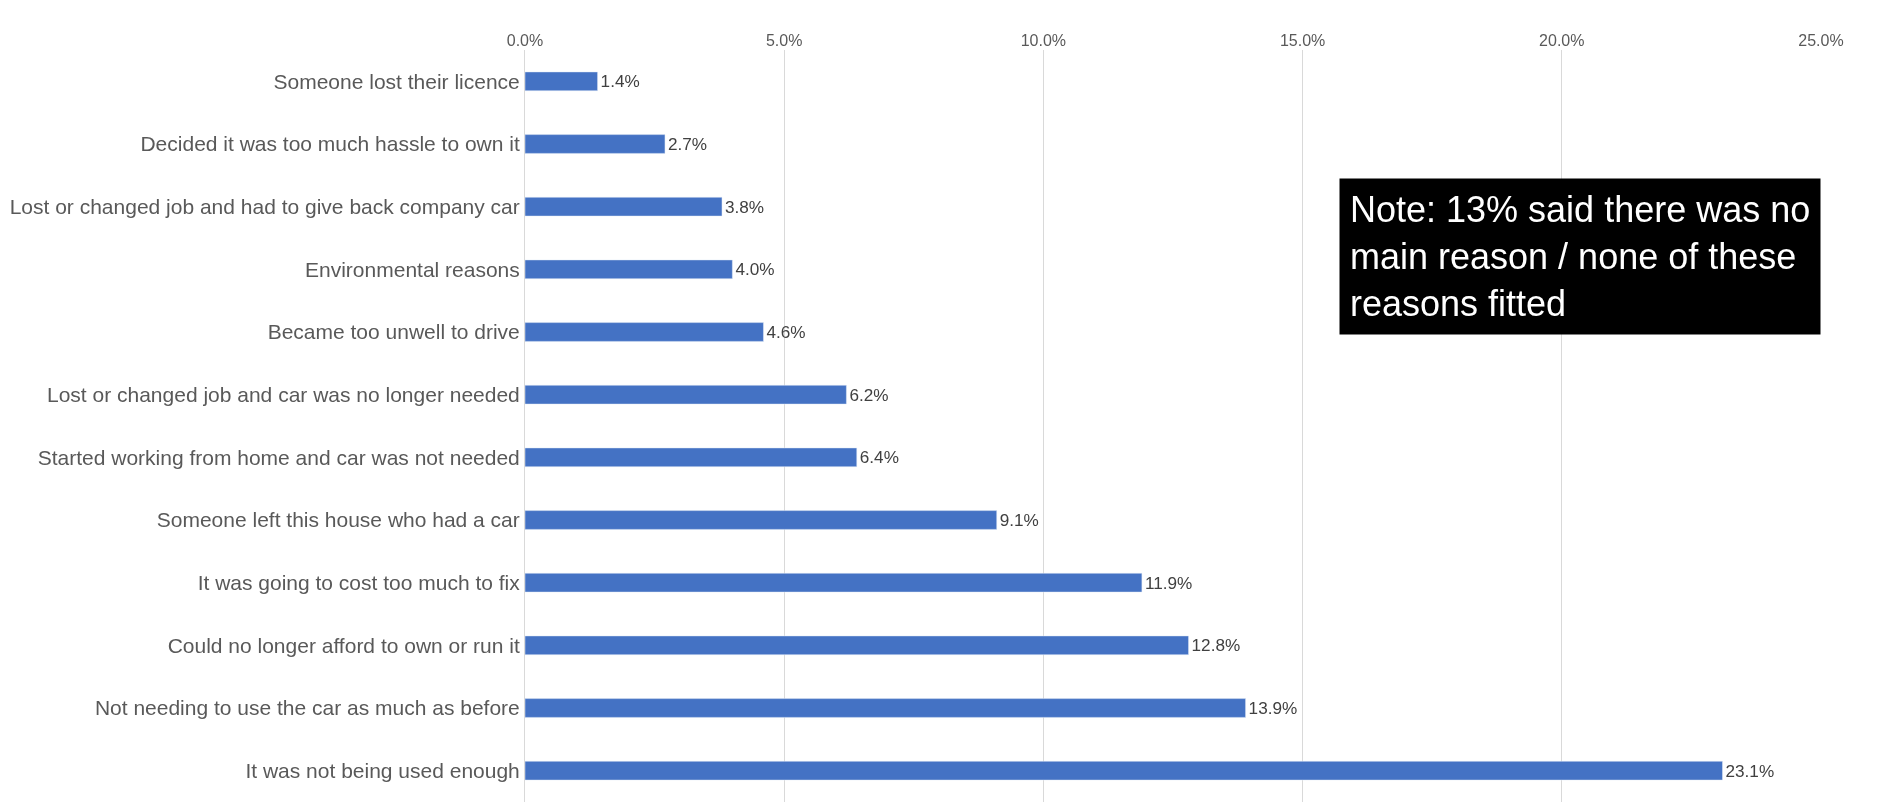 The width and height of the screenshot is (1881, 812). What do you see at coordinates (382, 771) in the screenshot?
I see `y-tick-label: It was not being used enough` at bounding box center [382, 771].